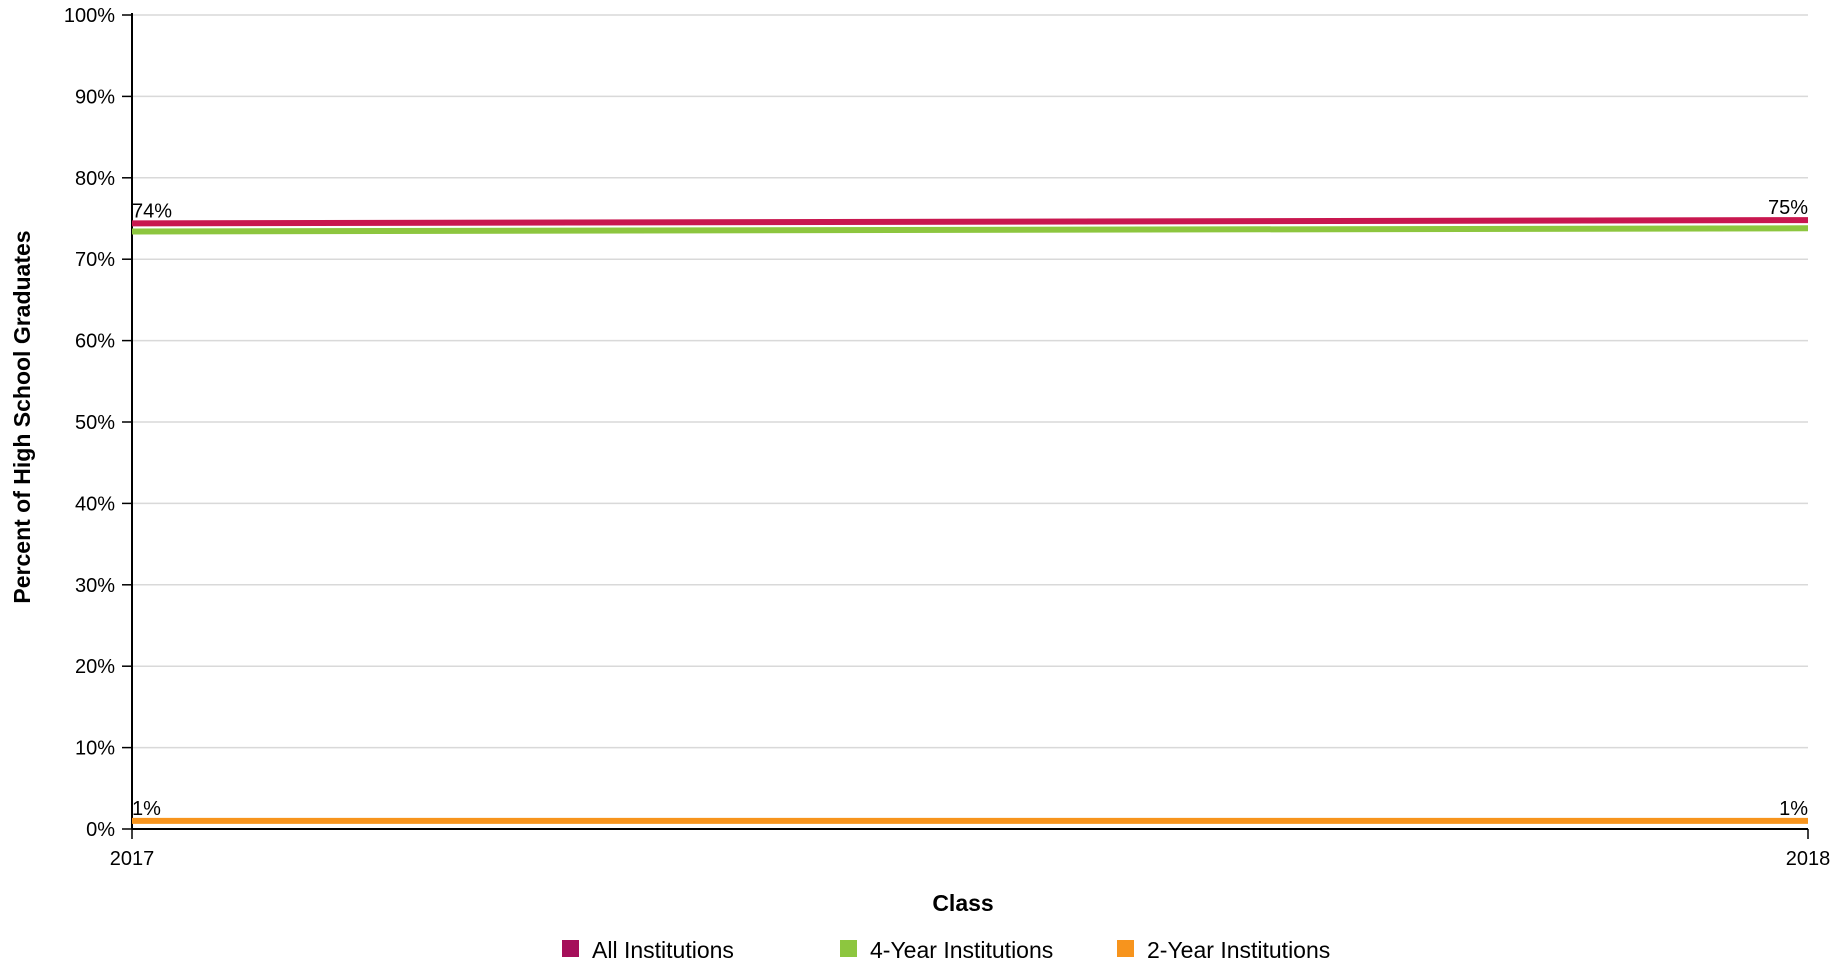 The image size is (1839, 971). I want to click on y-tick-label: 0%, so click(100, 830).